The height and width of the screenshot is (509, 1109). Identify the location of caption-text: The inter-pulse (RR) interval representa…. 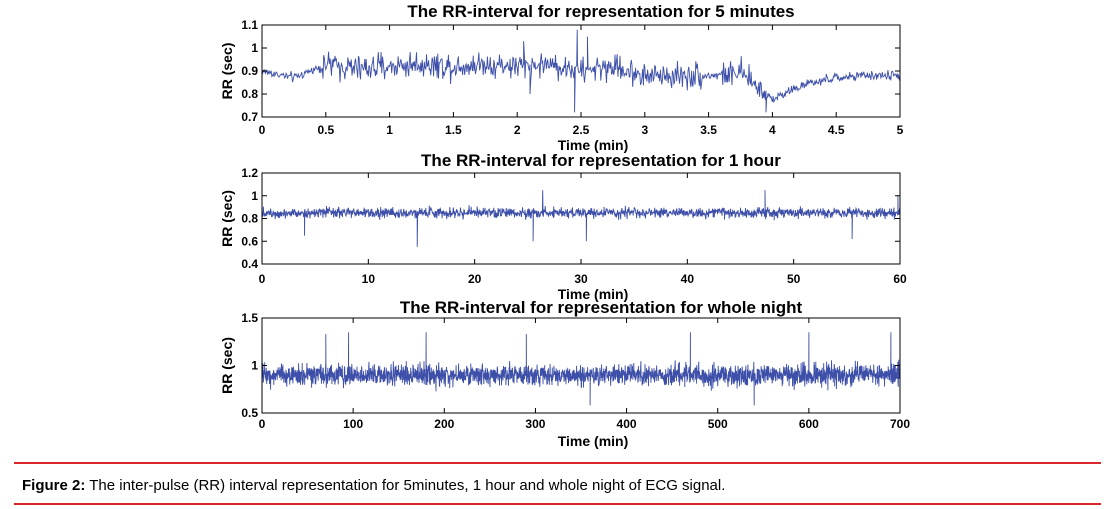
(405, 485).